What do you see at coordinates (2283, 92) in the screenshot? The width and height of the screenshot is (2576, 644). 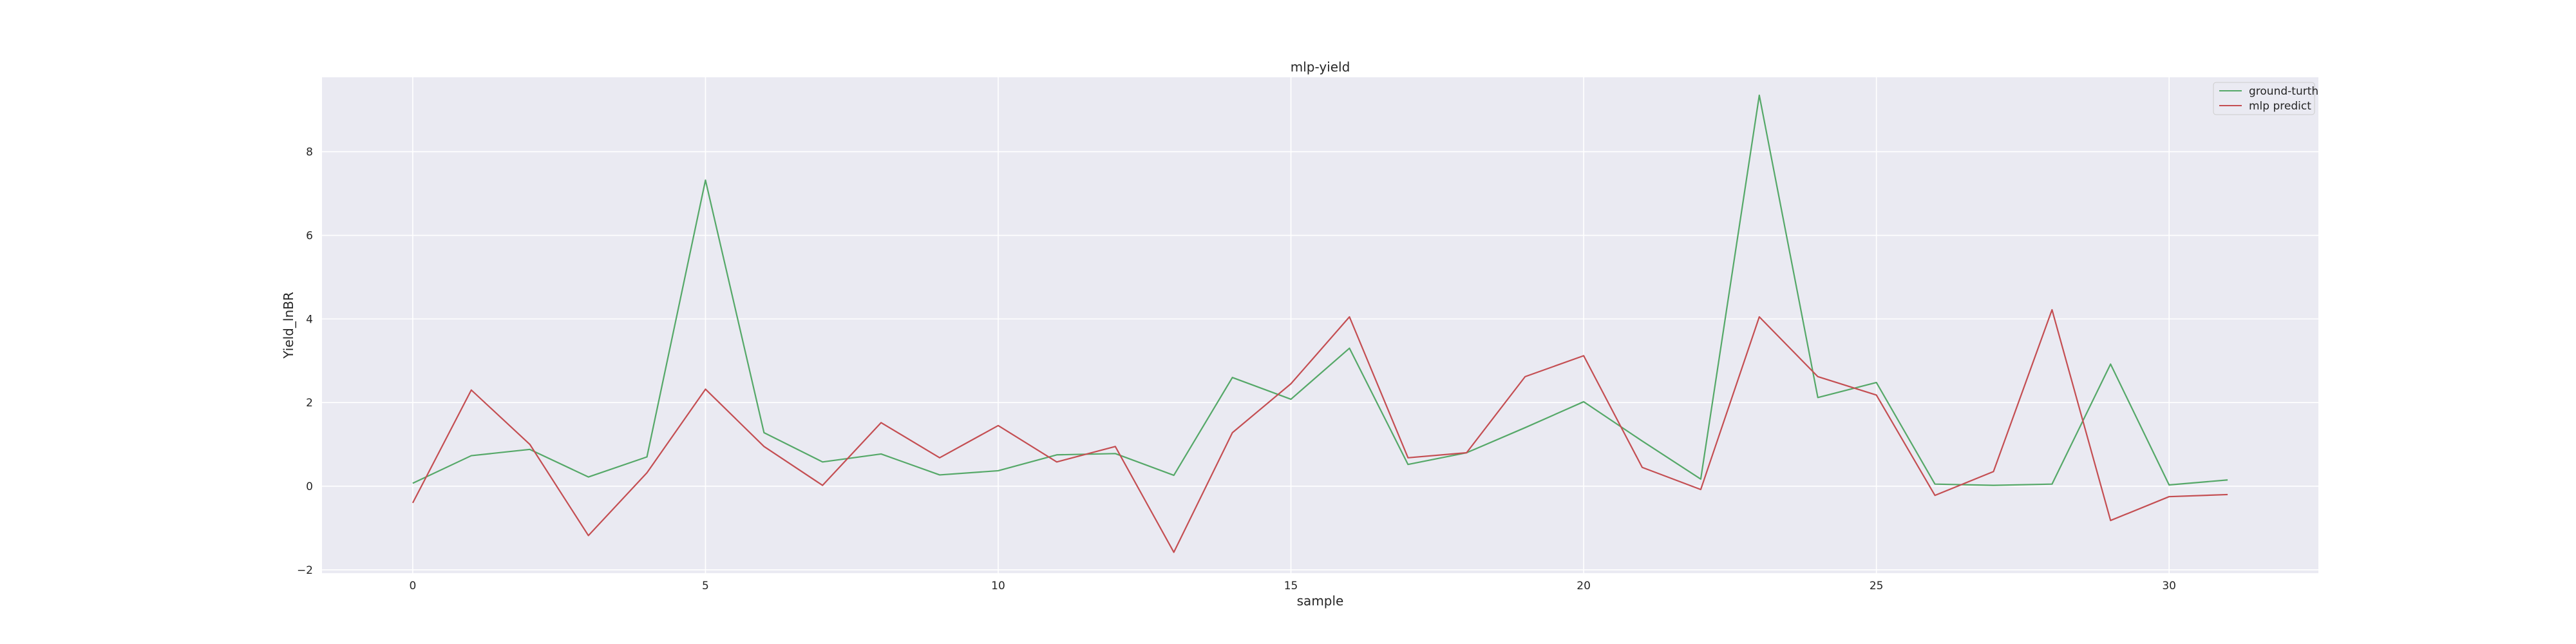 I see `legend-label-ground-turth: ground-turth` at bounding box center [2283, 92].